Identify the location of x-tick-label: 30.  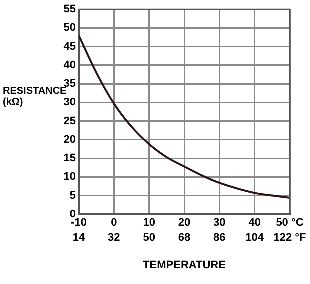
(220, 223).